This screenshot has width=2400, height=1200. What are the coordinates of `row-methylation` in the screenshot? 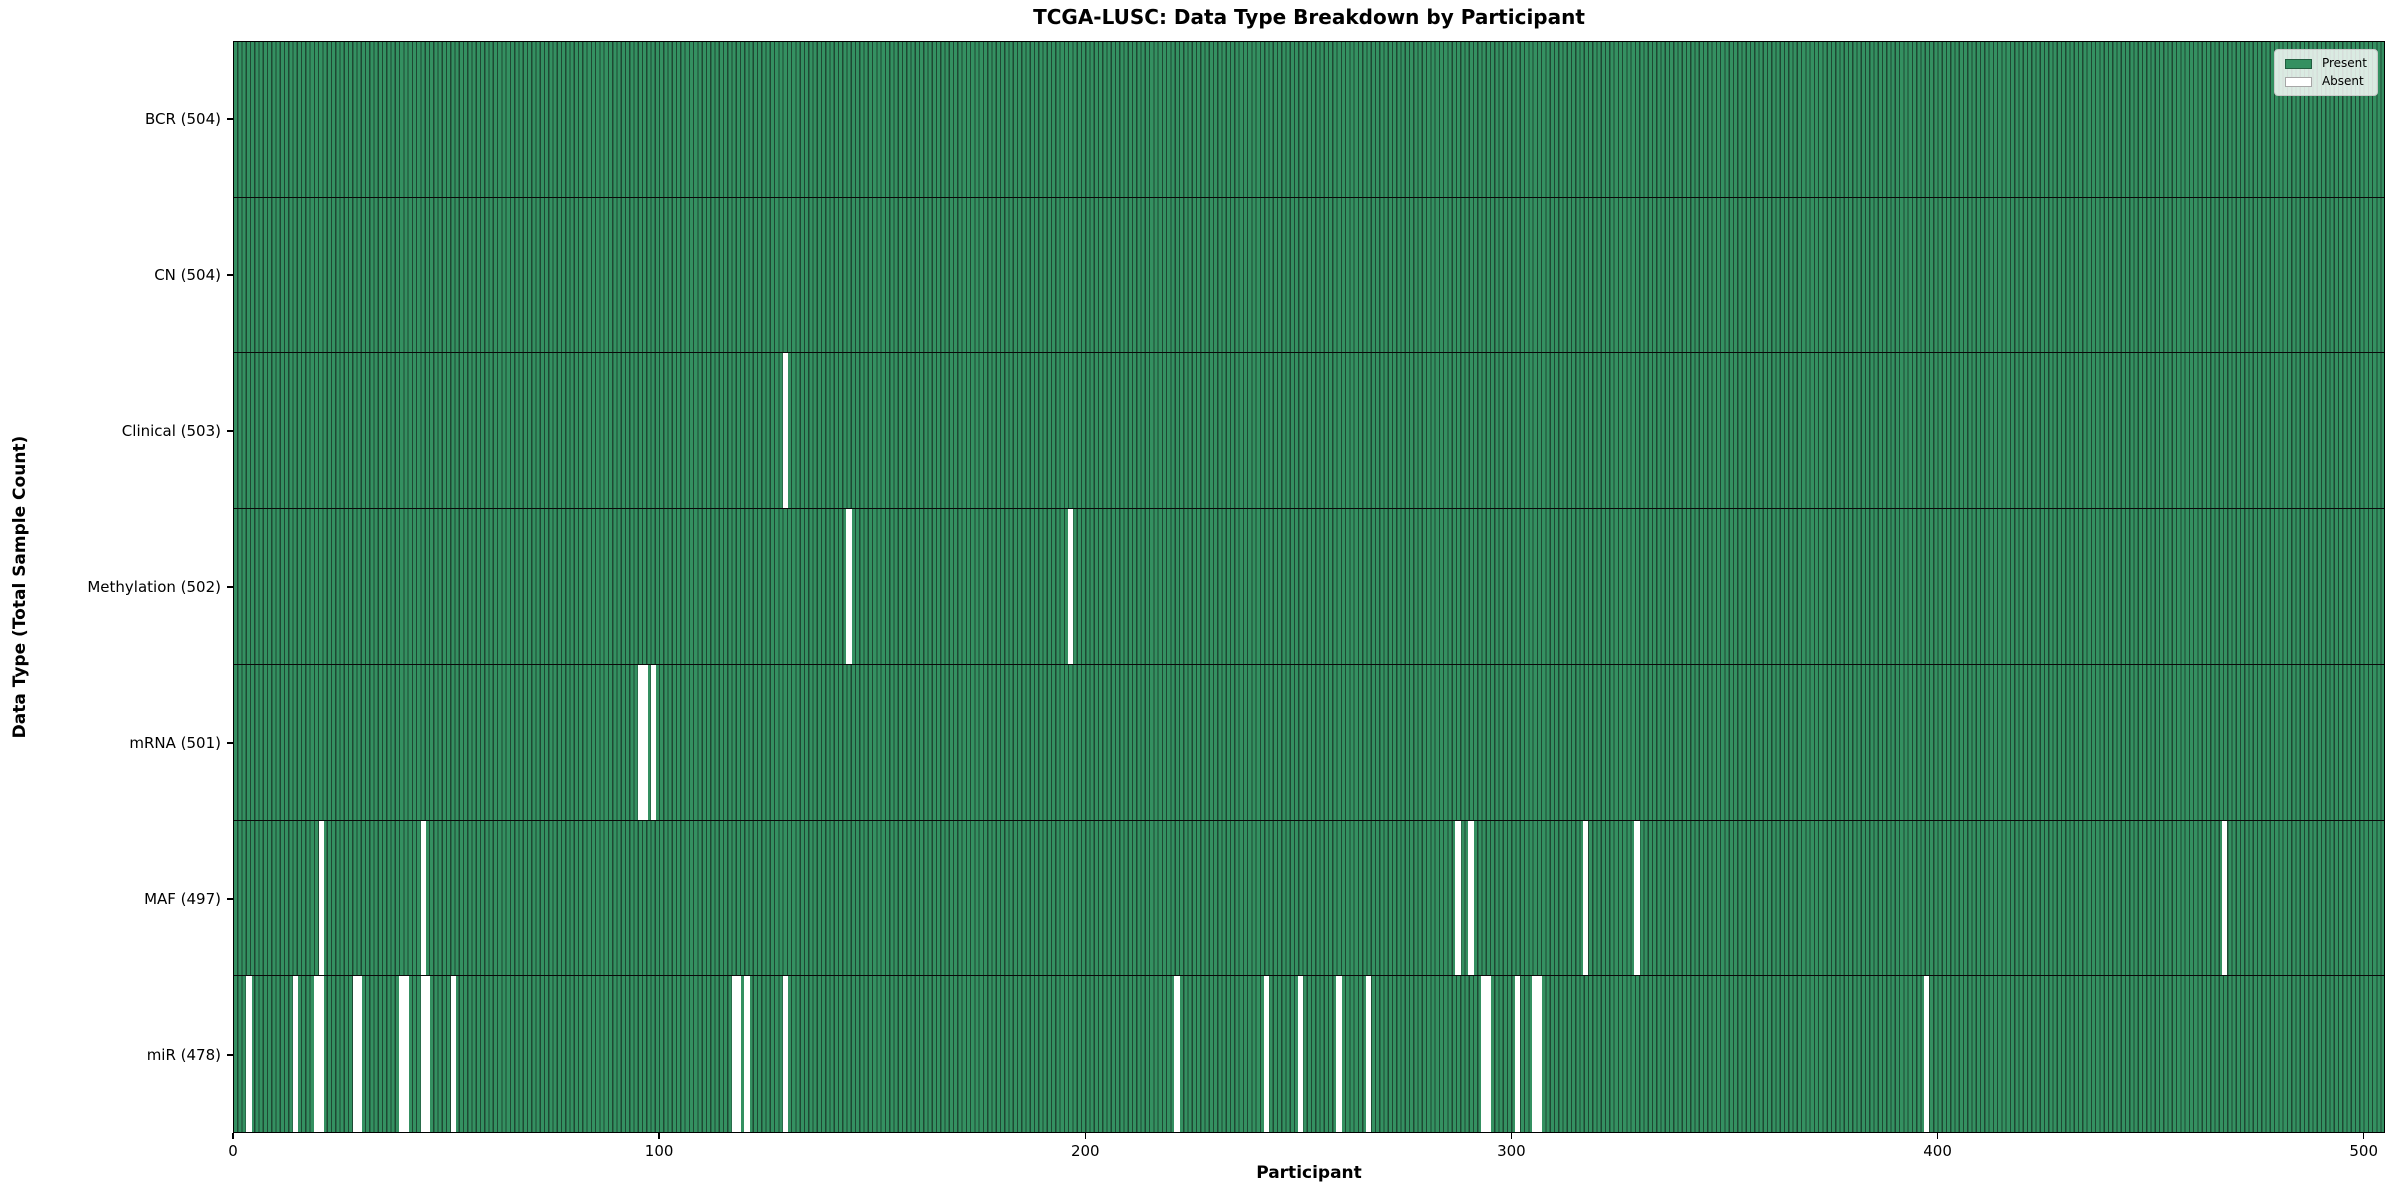 It's located at (1309, 587).